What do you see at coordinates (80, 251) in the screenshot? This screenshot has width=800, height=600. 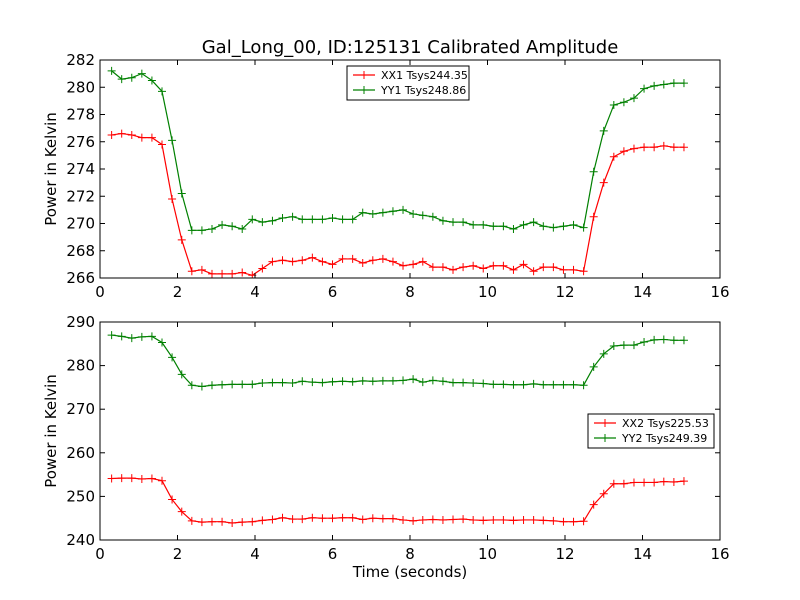 I see `y-tick-label: 268` at bounding box center [80, 251].